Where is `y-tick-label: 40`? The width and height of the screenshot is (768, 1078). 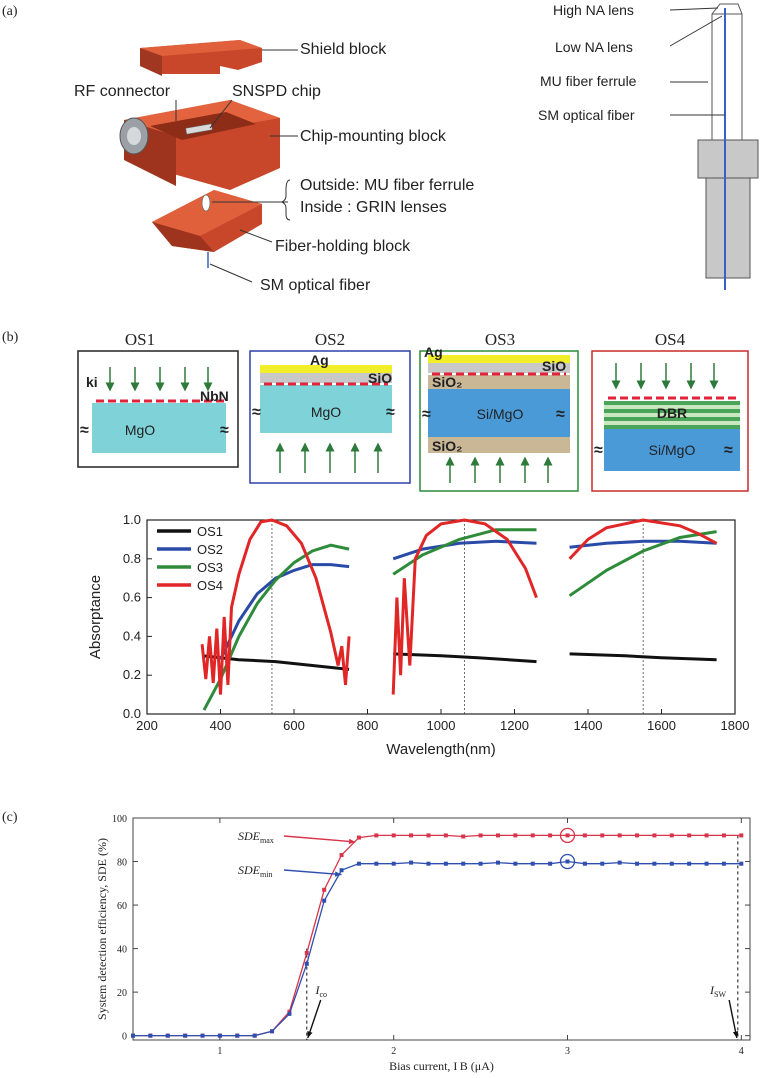 y-tick-label: 40 is located at coordinates (122, 950).